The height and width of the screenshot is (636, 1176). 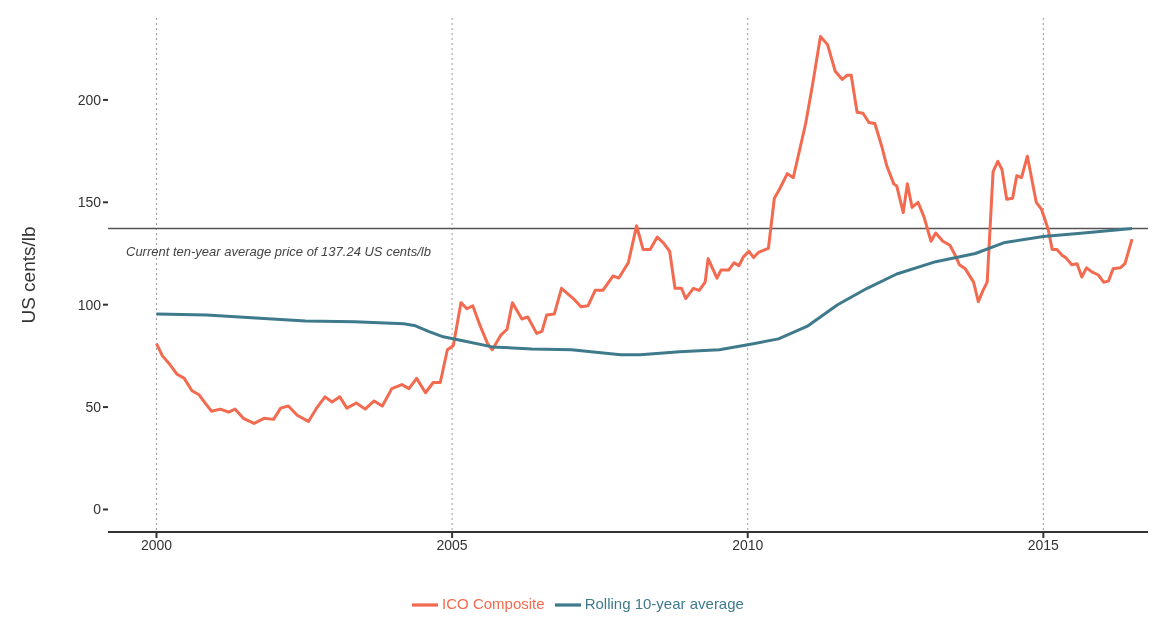 I want to click on y-tick-label: 0, so click(x=97, y=509).